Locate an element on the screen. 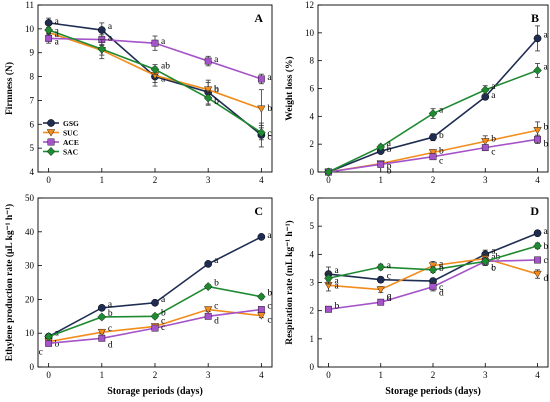  x-tick-label: 0 is located at coordinates (328, 375).